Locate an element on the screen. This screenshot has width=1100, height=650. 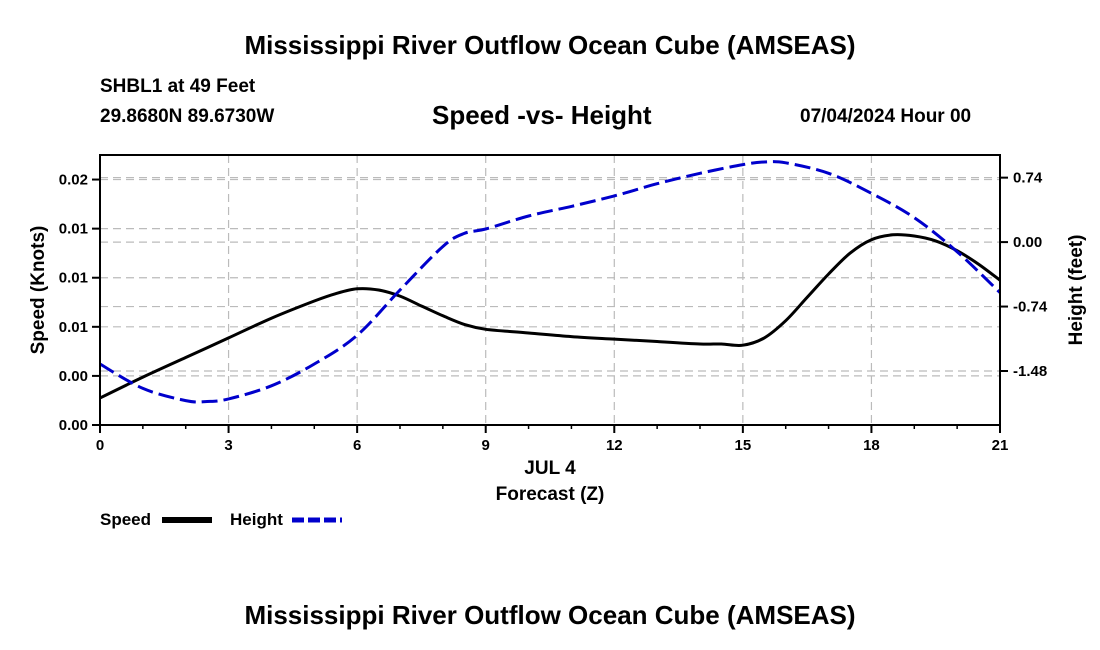
date-label: 07/04/2024 Hour 00 is located at coordinates (886, 116).